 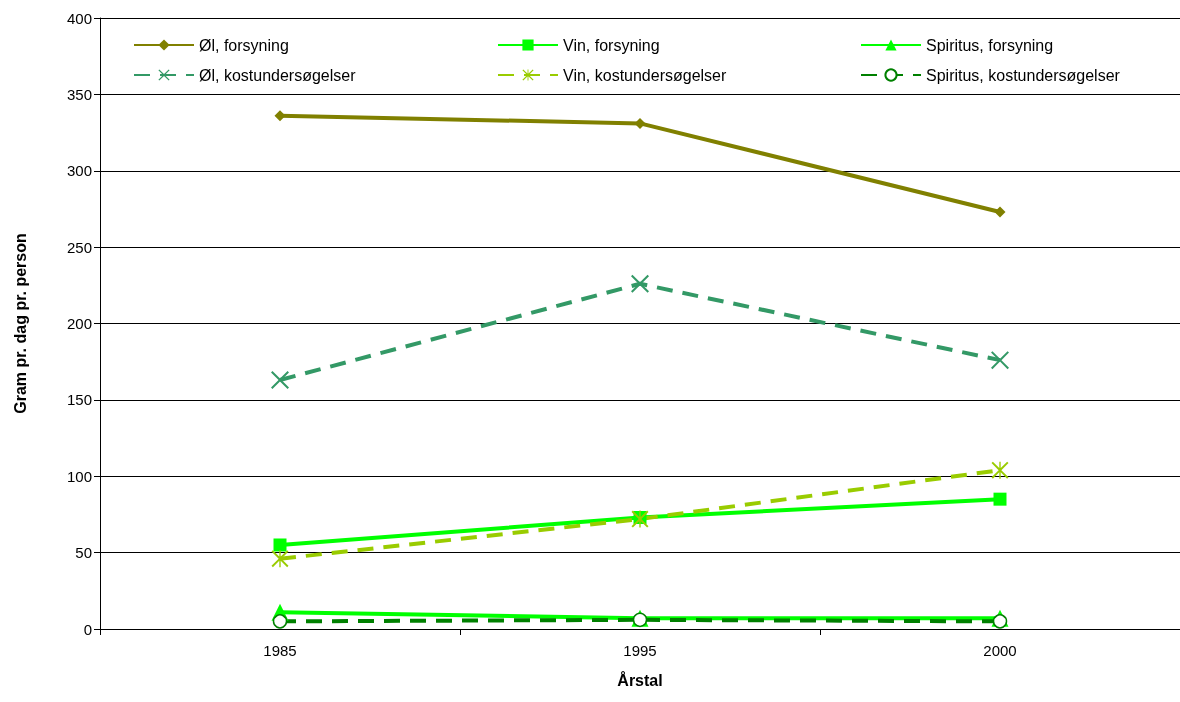 What do you see at coordinates (278, 75) in the screenshot?
I see `legend-label: Øl, kostundersøgelser` at bounding box center [278, 75].